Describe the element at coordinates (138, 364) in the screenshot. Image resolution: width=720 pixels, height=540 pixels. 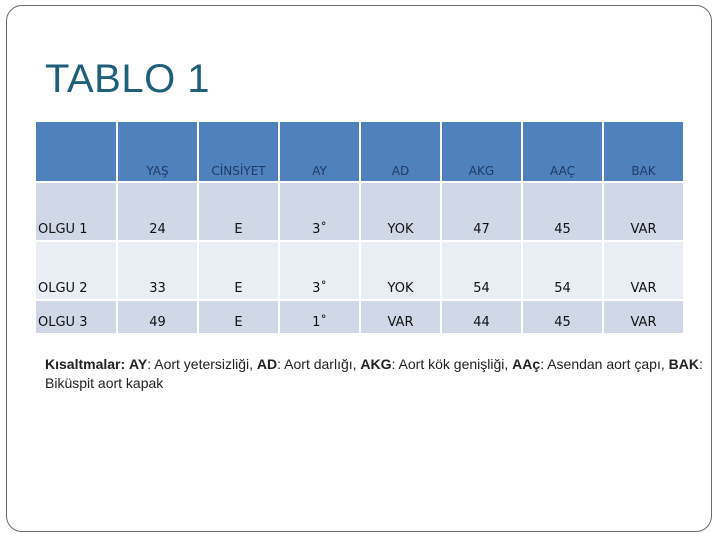
I see `abbr-ay: AY` at that location.